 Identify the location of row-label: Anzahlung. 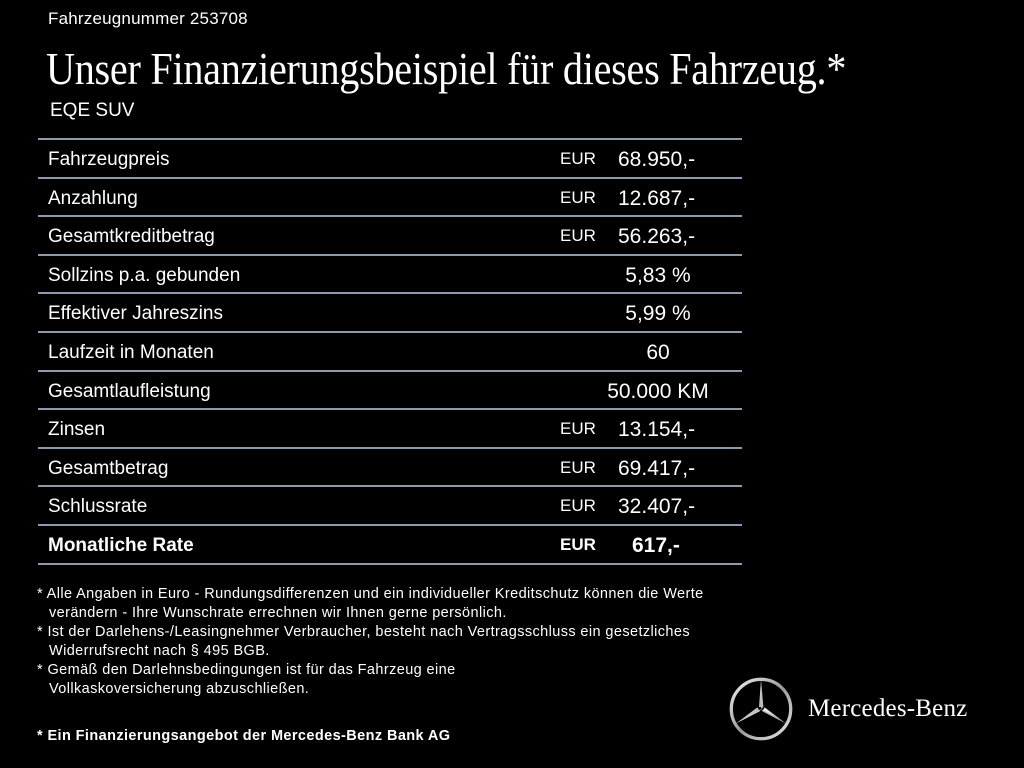
(93, 198).